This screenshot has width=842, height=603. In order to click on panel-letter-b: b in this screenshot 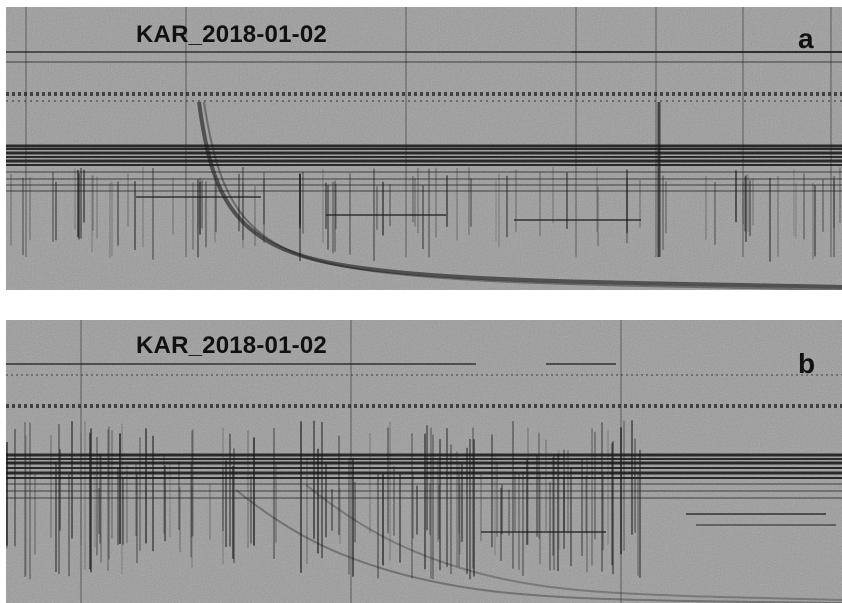, I will do `click(807, 363)`.